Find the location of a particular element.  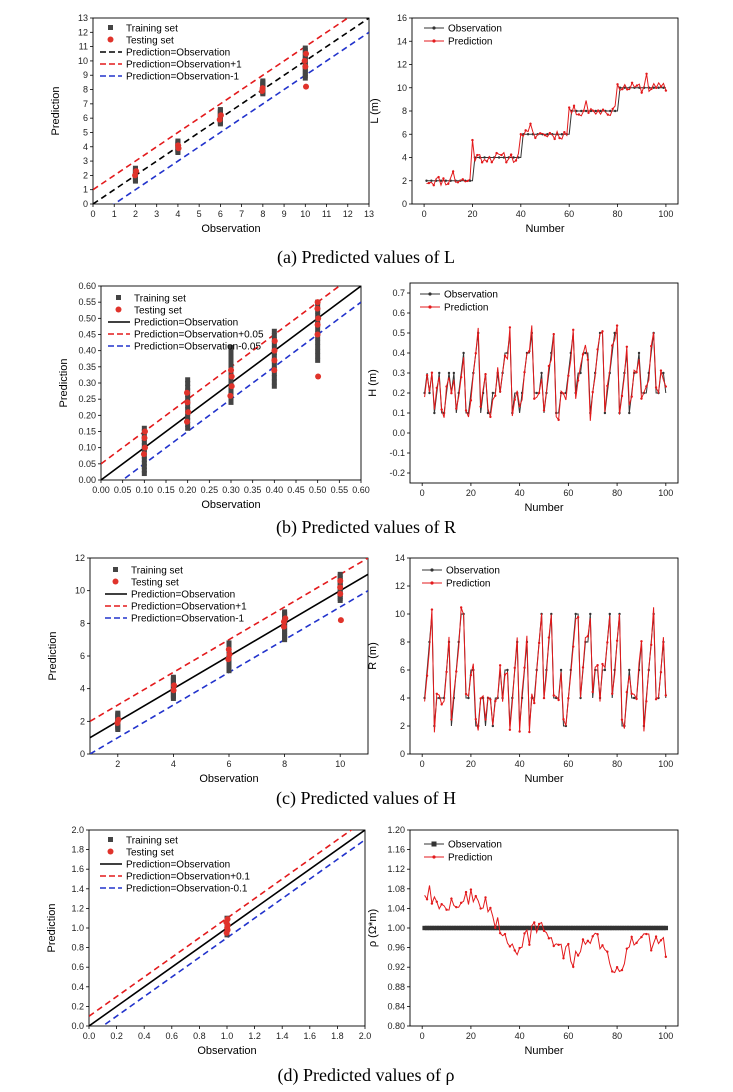

x-tick-label: 3 is located at coordinates (156, 214).